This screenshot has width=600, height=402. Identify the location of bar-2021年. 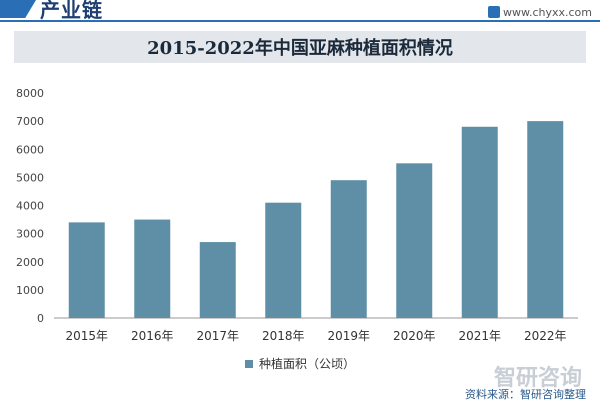
(479, 222).